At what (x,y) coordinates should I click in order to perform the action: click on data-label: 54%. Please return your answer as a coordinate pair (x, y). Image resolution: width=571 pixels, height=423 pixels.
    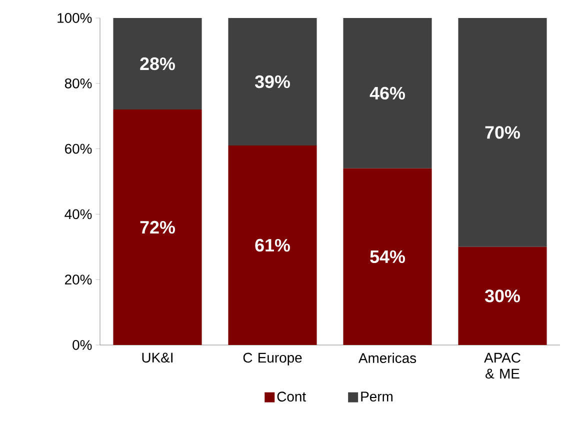
    Looking at the image, I should click on (387, 257).